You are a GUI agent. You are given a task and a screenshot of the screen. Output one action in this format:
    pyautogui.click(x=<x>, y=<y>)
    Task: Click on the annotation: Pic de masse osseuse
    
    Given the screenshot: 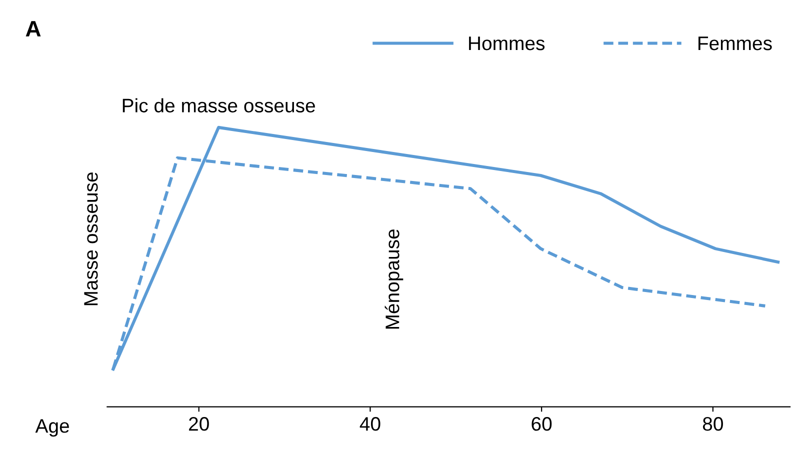 What is the action you would take?
    pyautogui.click(x=218, y=105)
    